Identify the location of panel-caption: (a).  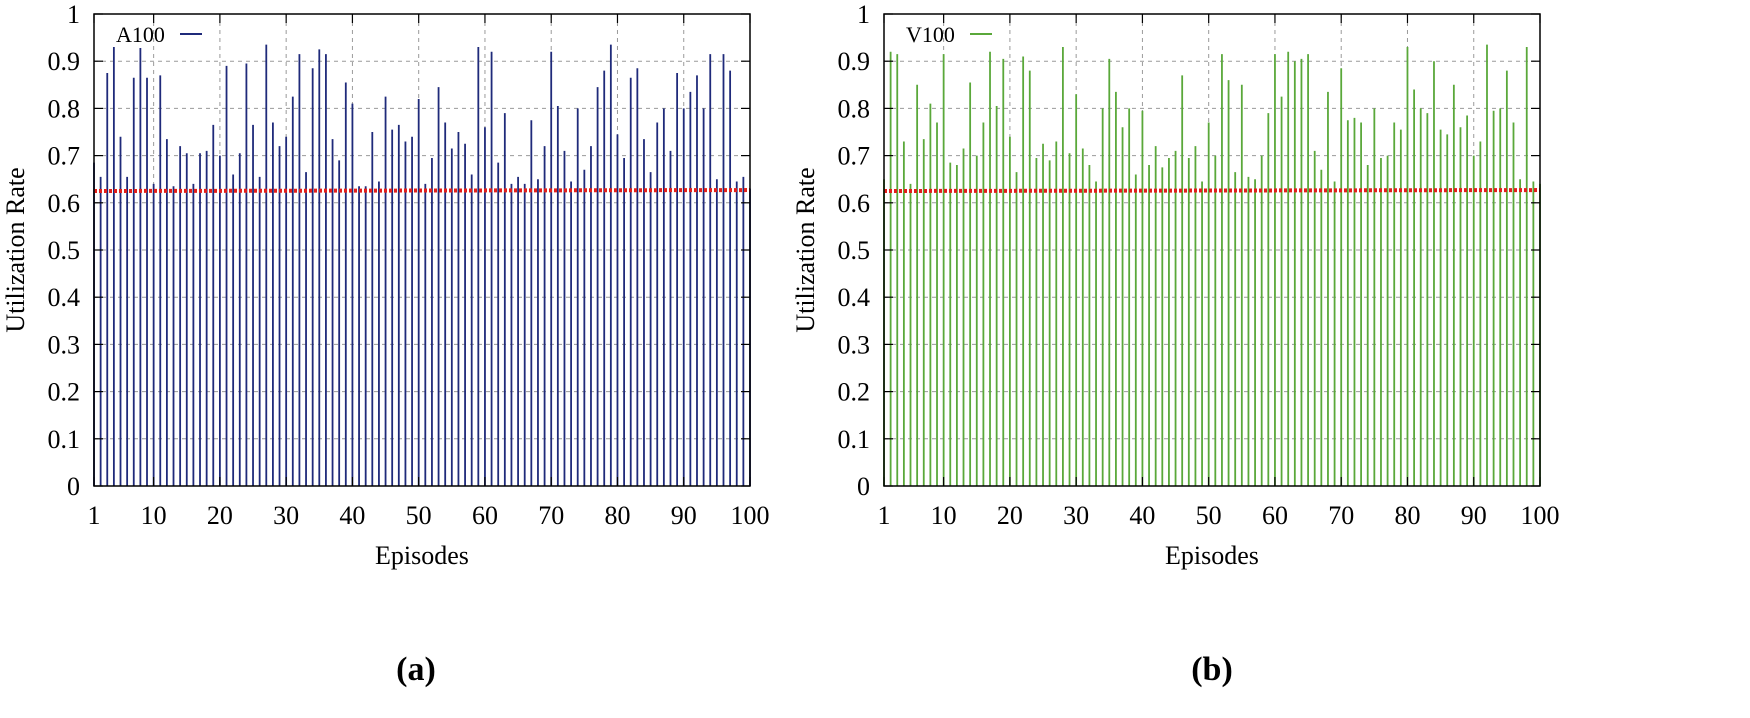
(416, 669).